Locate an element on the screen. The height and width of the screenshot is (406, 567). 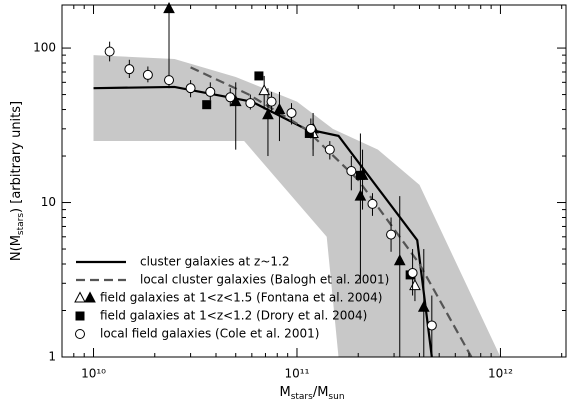
label-part: ) [arbitrary units] is located at coordinates (16, 157).